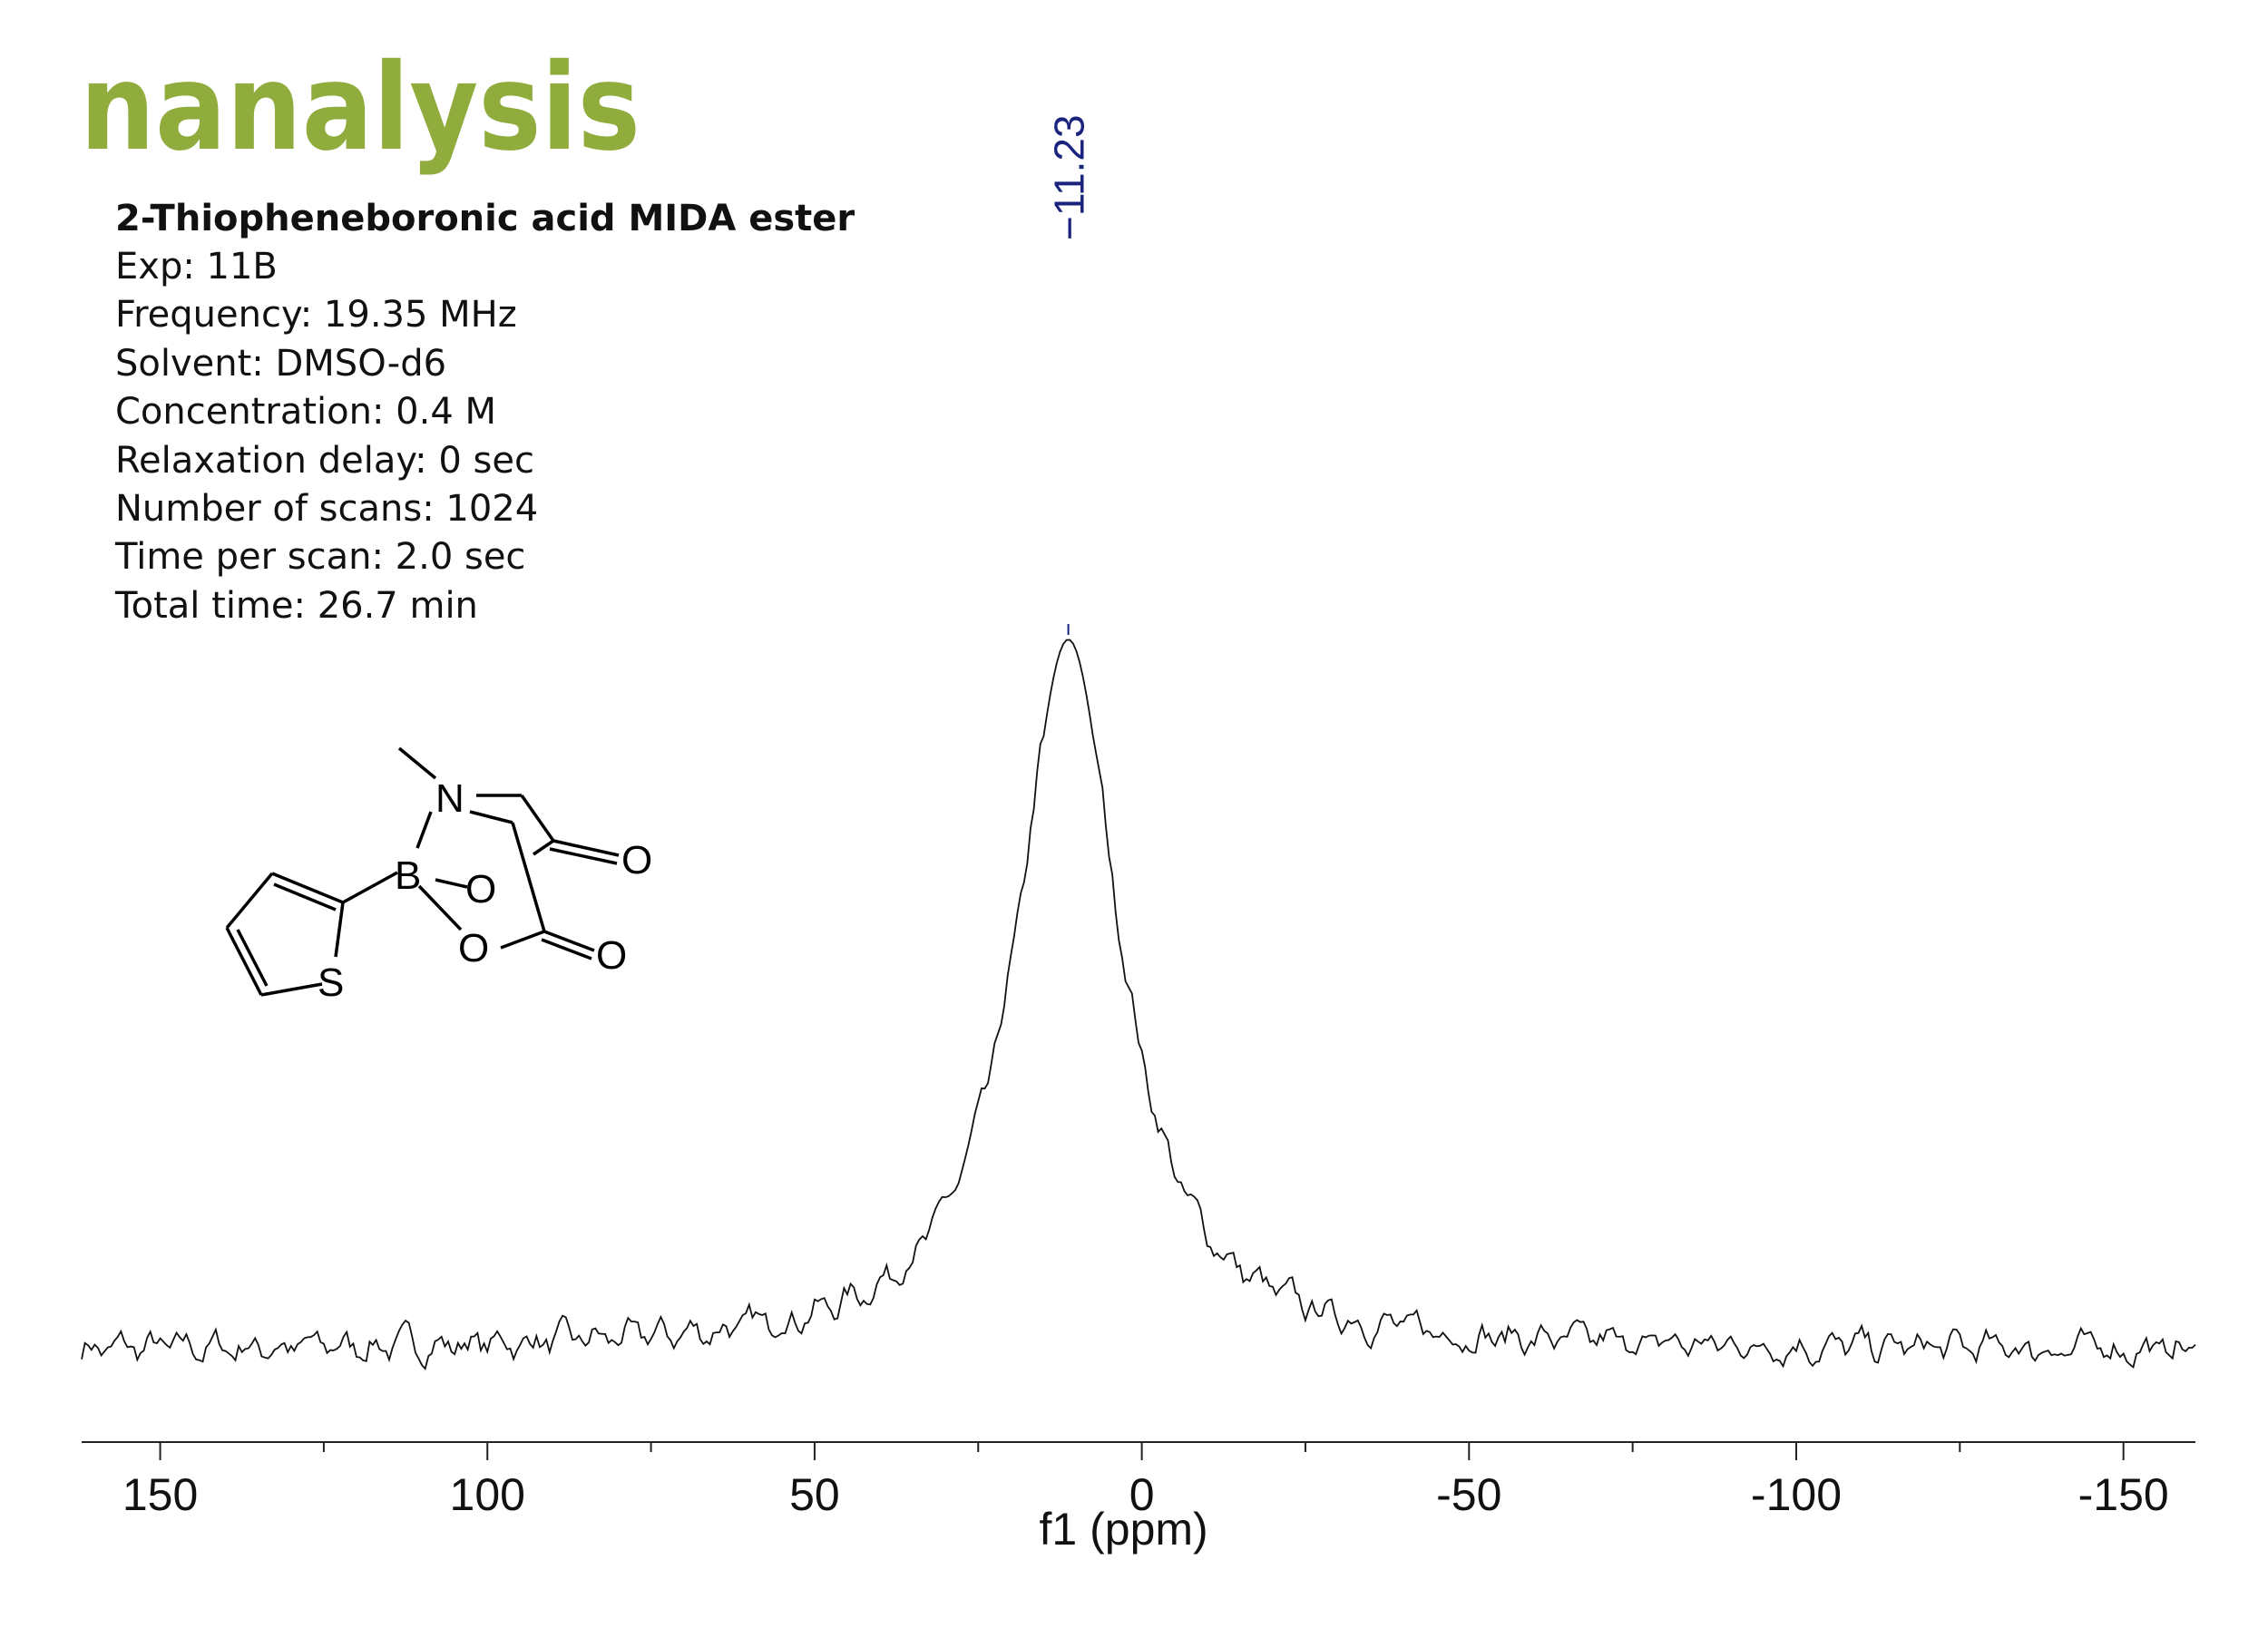 The image size is (2268, 1628). I want to click on bond-co-lower, so click(569, 941).